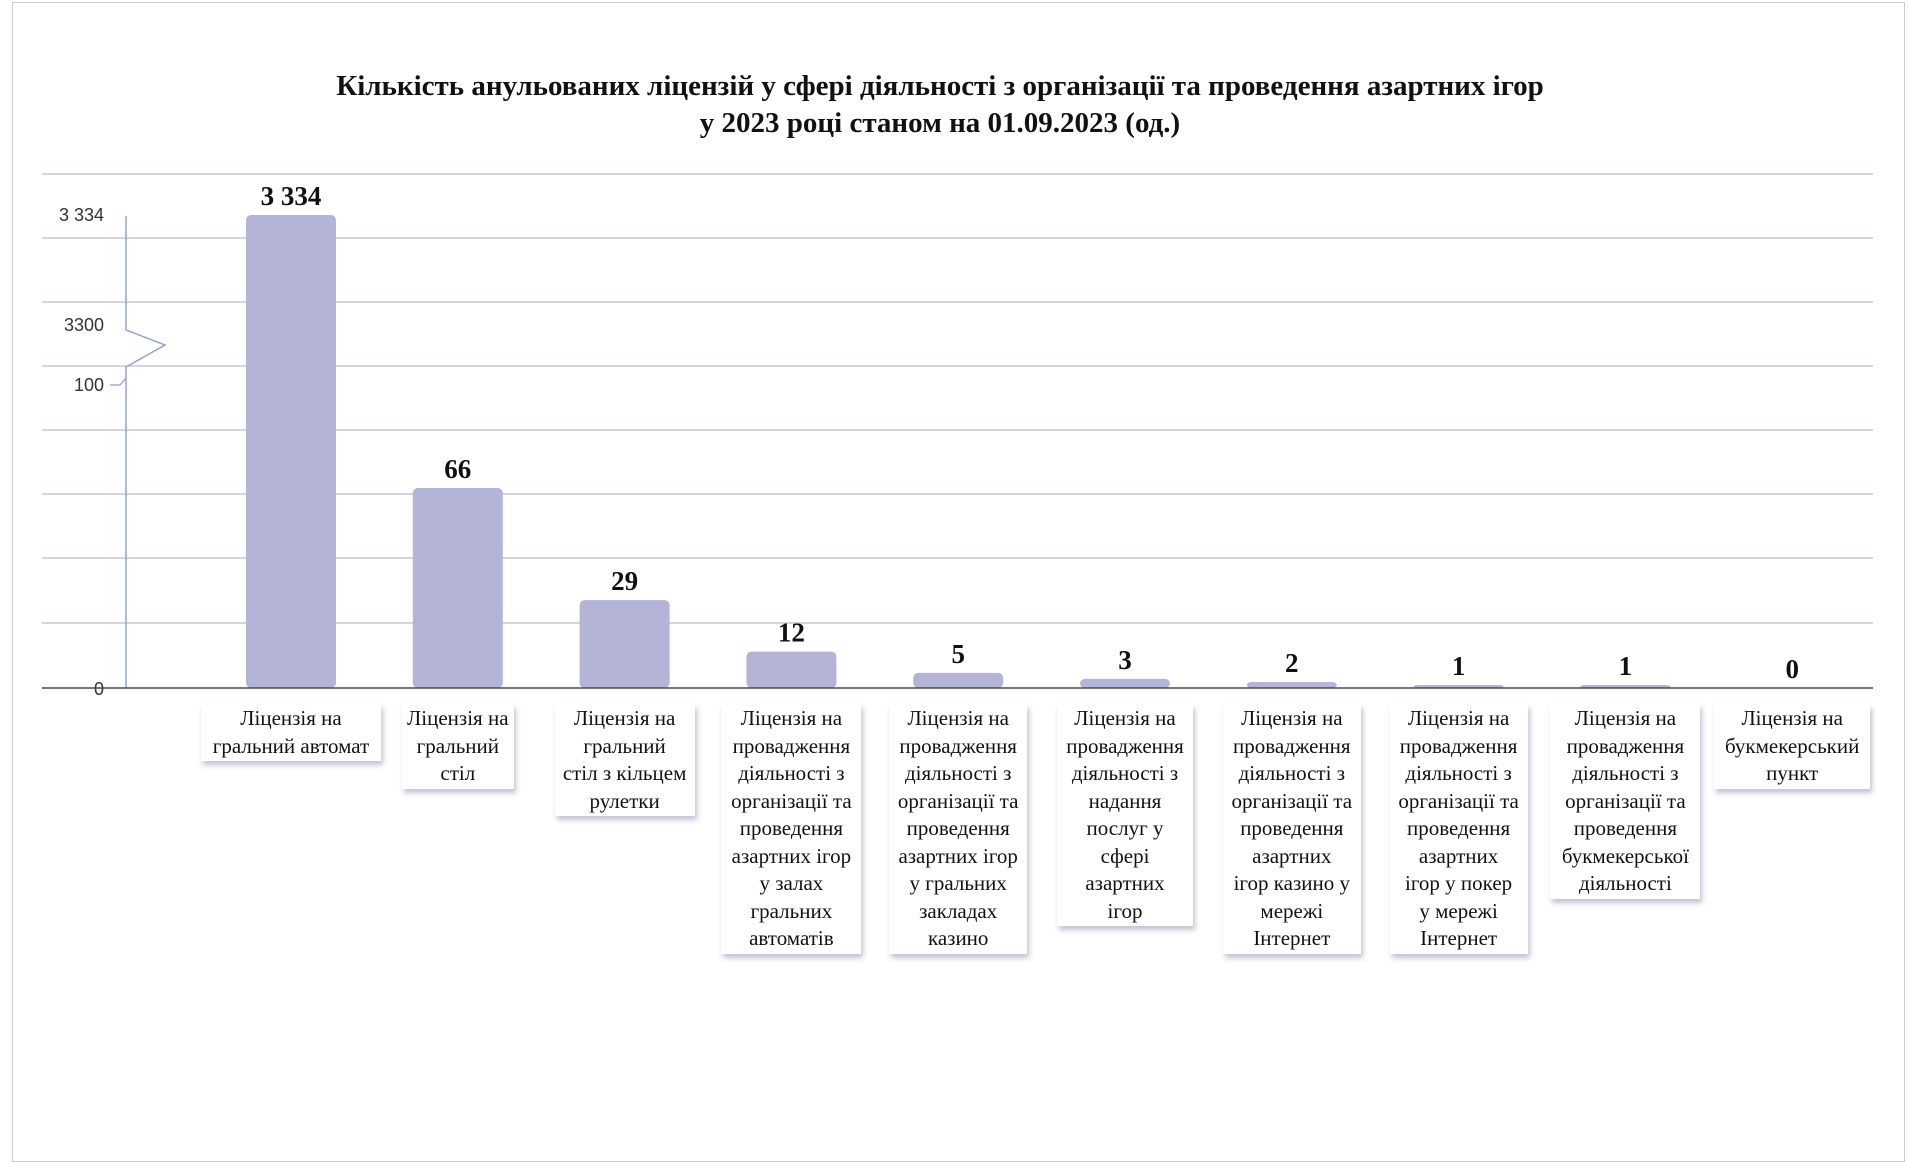 The height and width of the screenshot is (1162, 1908). What do you see at coordinates (791, 633) in the screenshot?
I see `value-label-3: 12` at bounding box center [791, 633].